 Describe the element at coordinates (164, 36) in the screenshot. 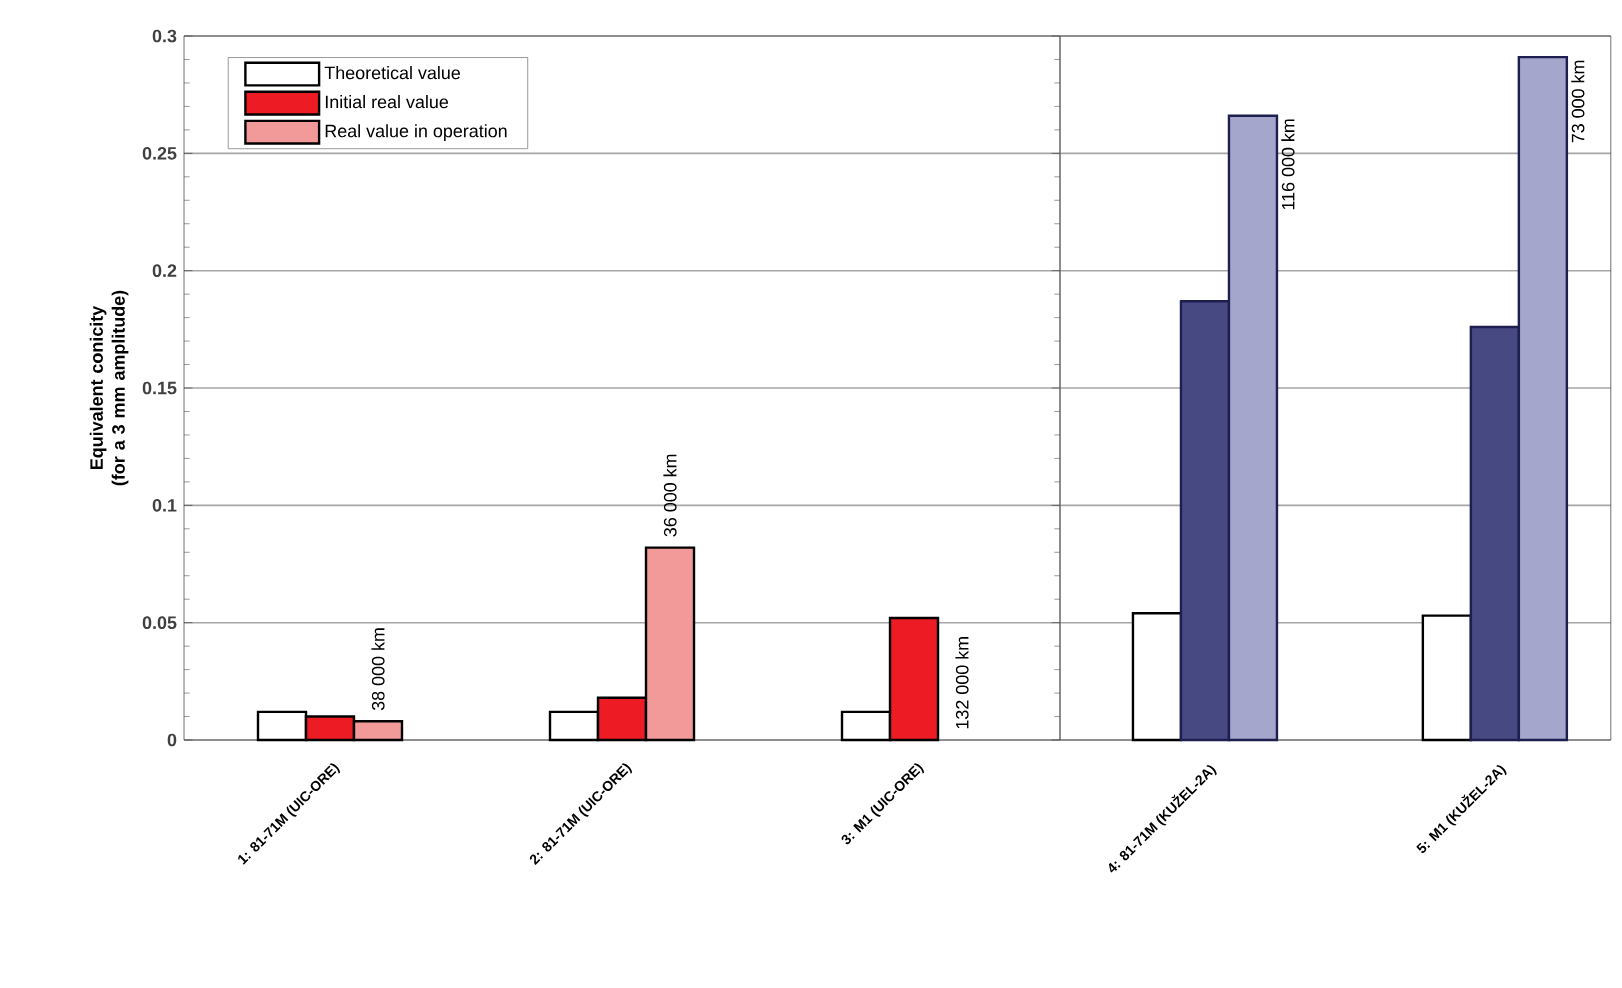

I see `y-tick-label: 0.3` at that location.